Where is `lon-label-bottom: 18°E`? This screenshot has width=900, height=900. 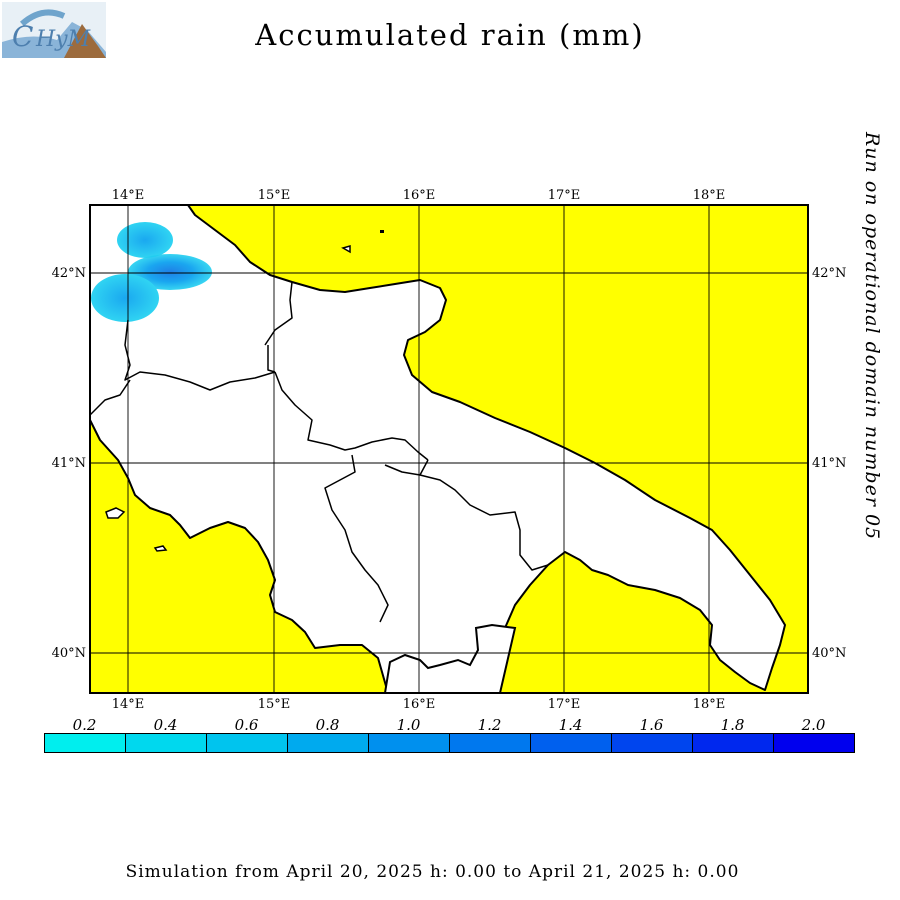 lon-label-bottom: 18°E is located at coordinates (709, 704).